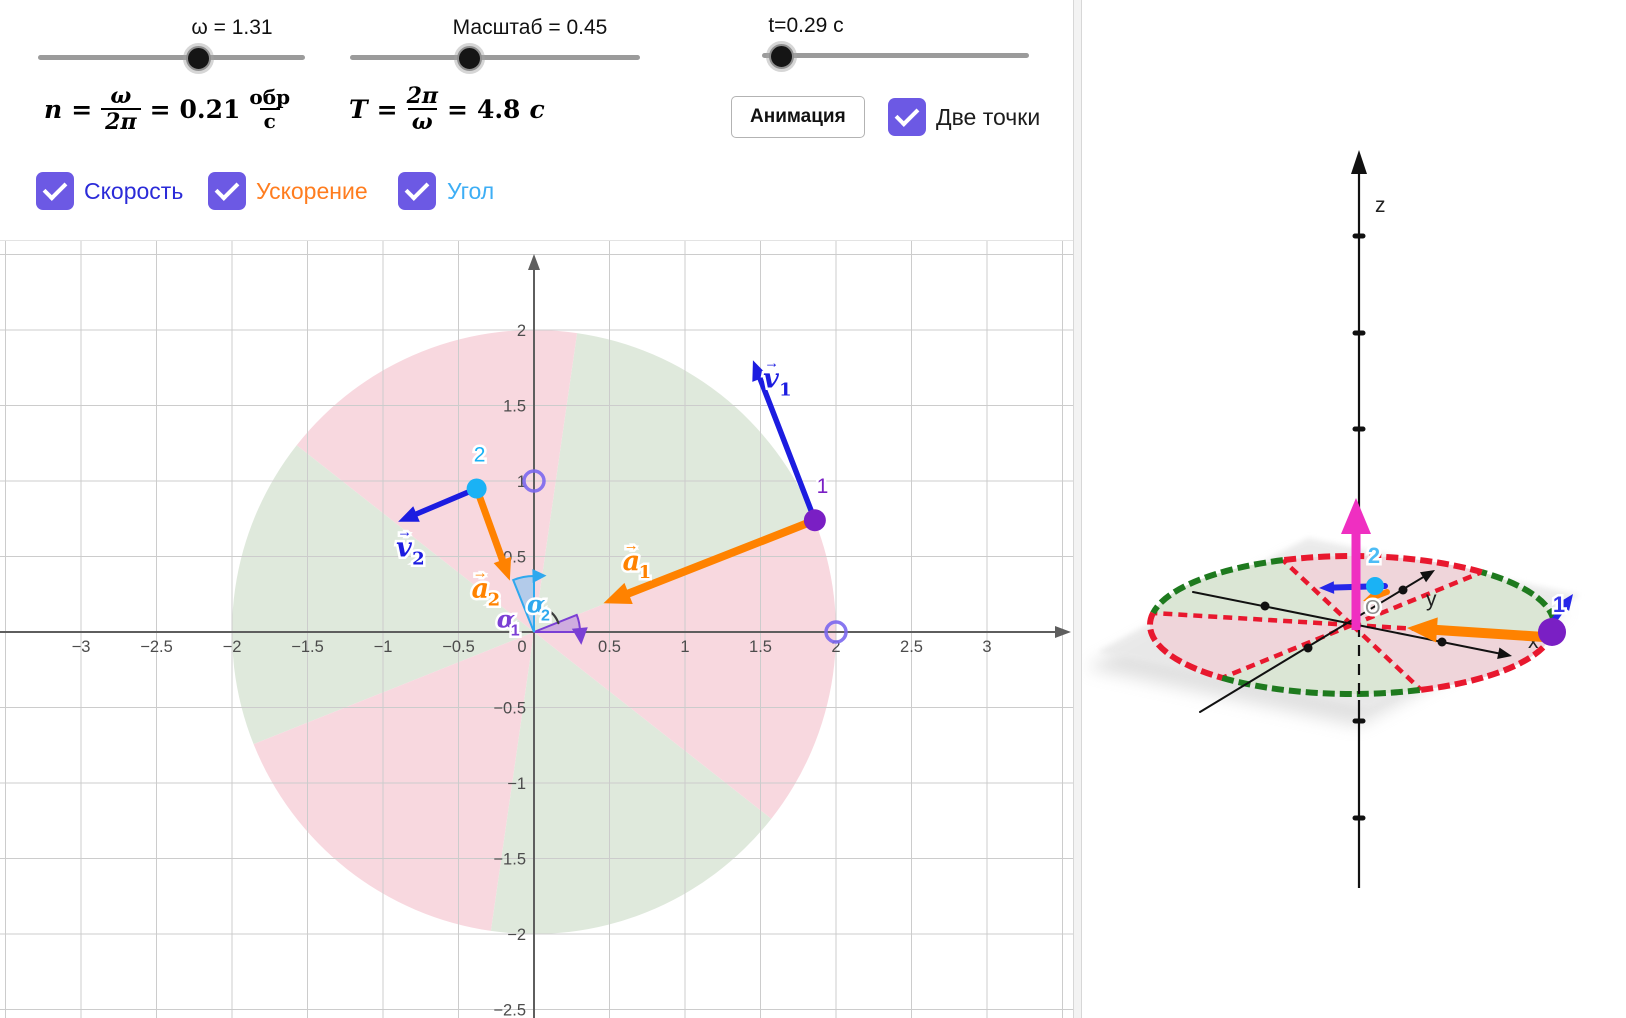  I want to click on slider-knob-scale, so click(469, 58).